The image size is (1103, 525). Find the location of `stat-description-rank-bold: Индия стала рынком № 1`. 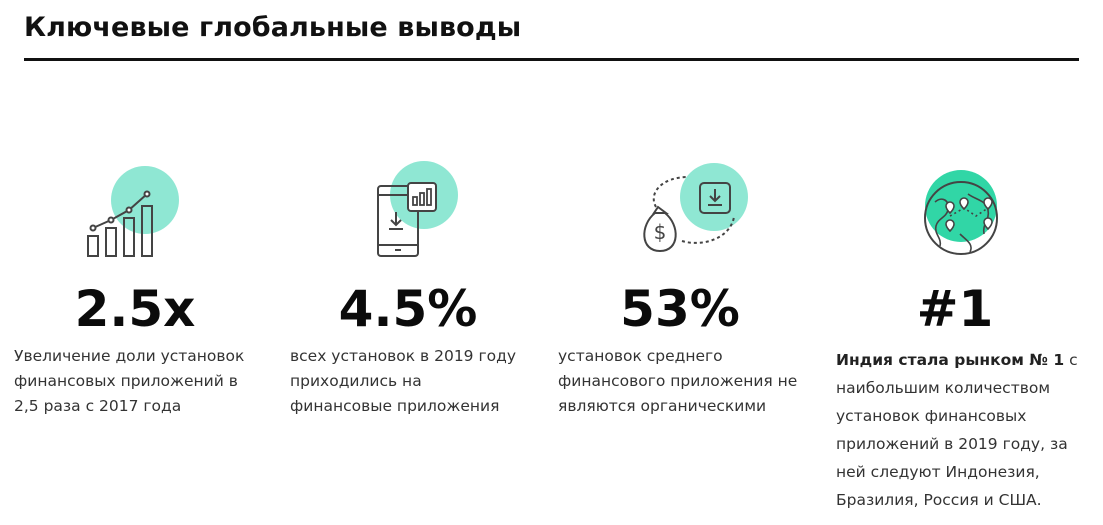

stat-description-rank-bold: Индия стала рынком № 1 is located at coordinates (950, 360).